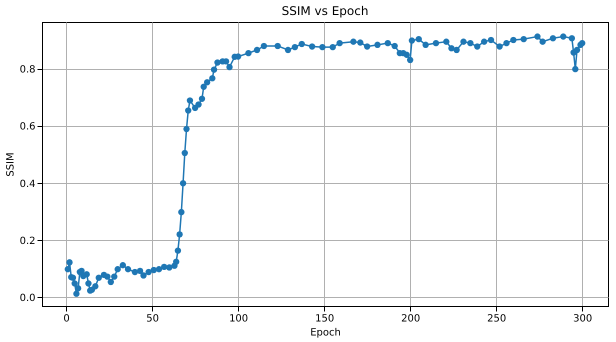  Describe the element at coordinates (325, 11) in the screenshot. I see `chart-title: SSIM vs Epoch` at that location.